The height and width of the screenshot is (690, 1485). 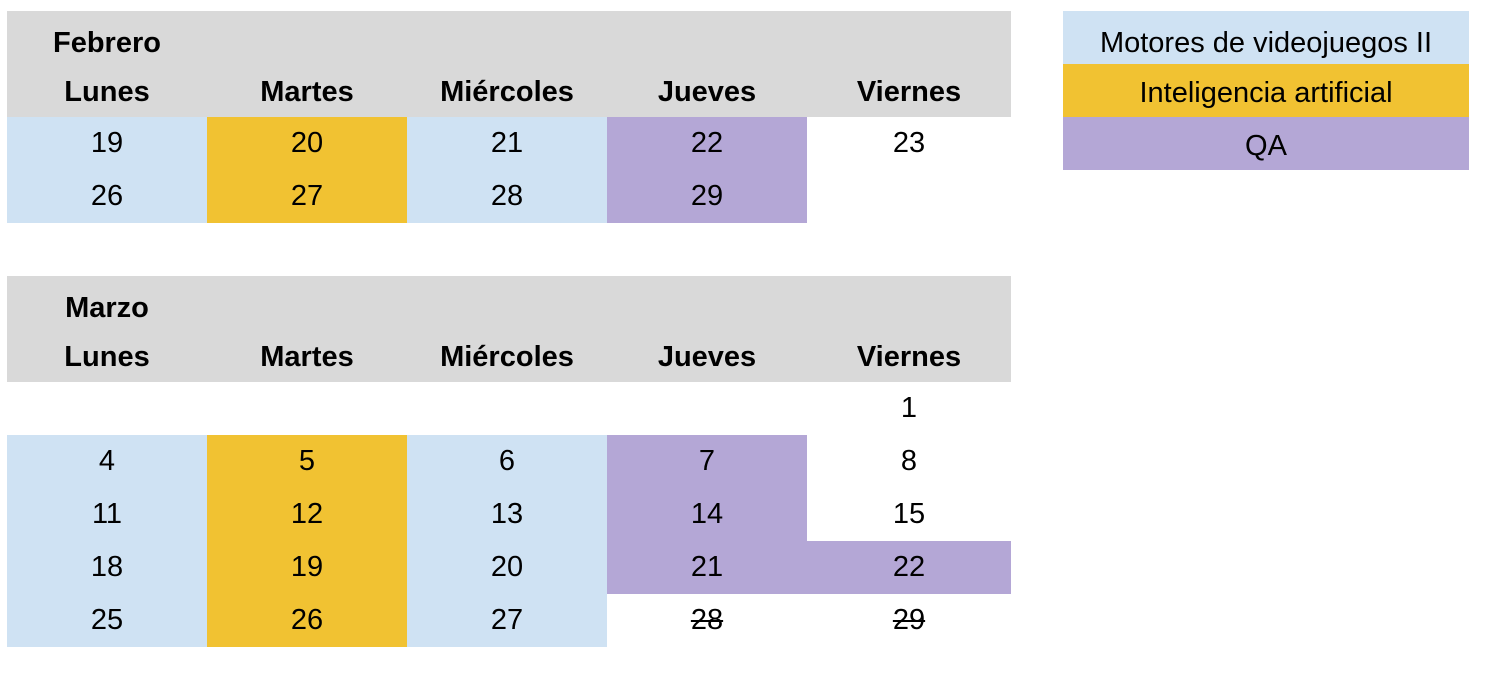 I want to click on day-number: 4, so click(x=107, y=461).